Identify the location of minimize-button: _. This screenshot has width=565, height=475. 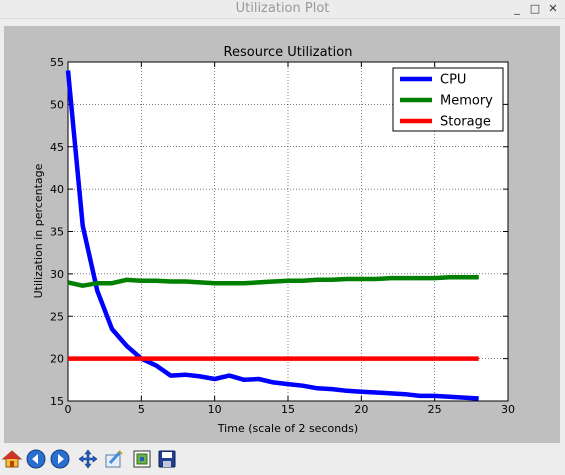
(517, 8).